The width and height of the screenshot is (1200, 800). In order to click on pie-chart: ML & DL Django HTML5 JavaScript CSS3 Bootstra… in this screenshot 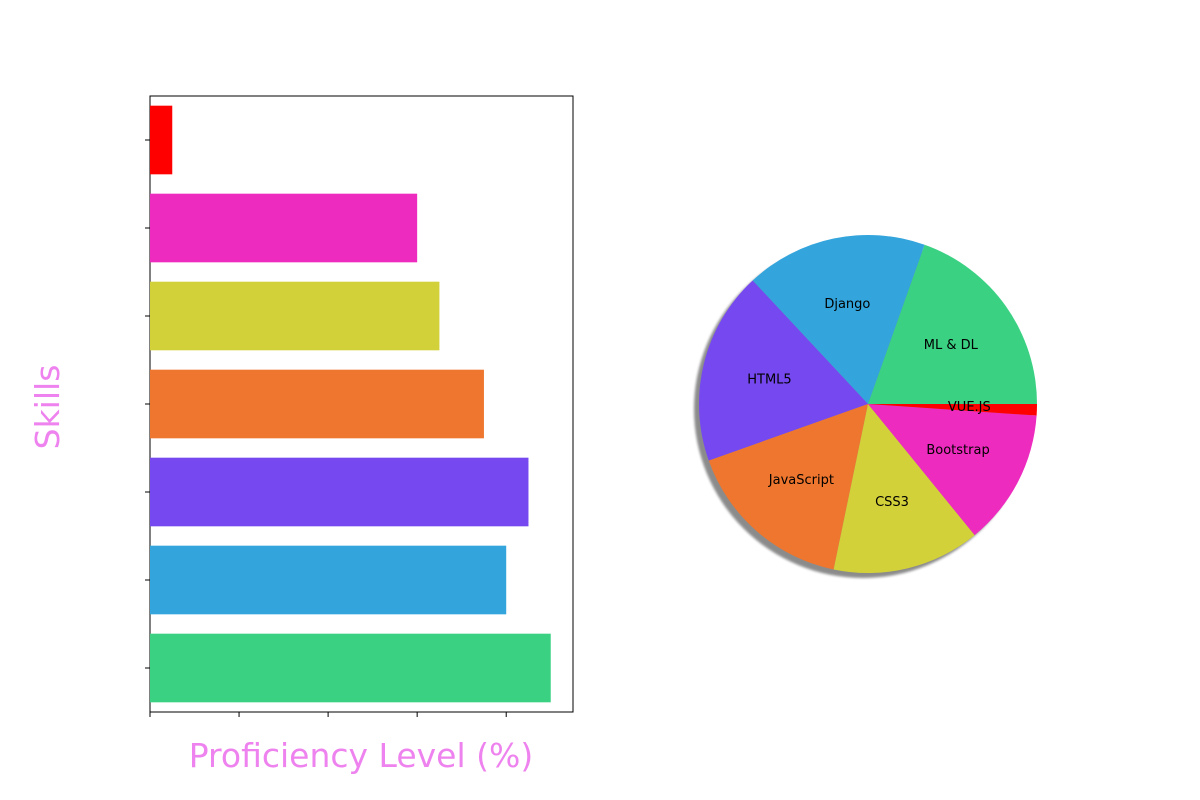, I will do `click(865, 406)`.